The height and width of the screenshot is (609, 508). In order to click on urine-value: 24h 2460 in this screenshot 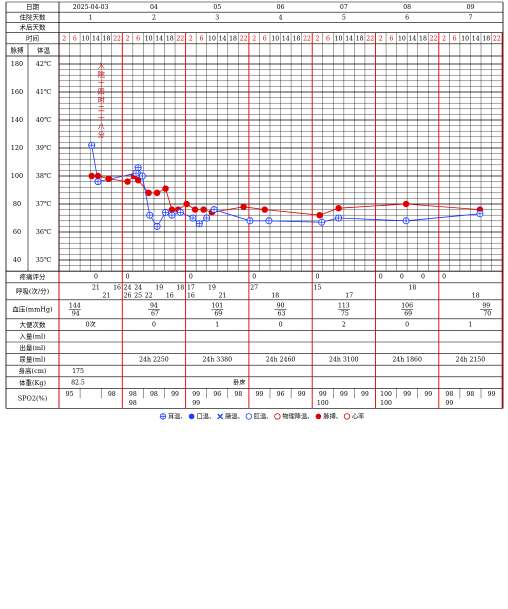, I will do `click(281, 359)`.